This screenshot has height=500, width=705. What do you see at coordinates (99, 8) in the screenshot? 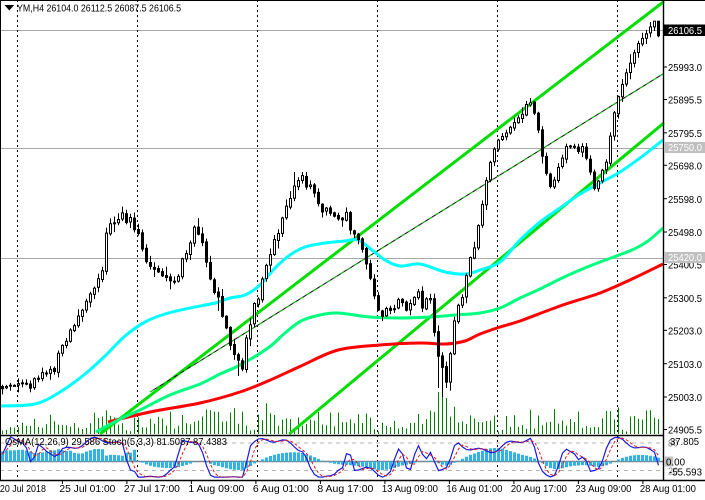
I see `svg-text:YM,H4 26104.0 26112.5 26087.5: YM,H4 26104.0 26112.5 26087.5 26106.5` at bounding box center [99, 8].